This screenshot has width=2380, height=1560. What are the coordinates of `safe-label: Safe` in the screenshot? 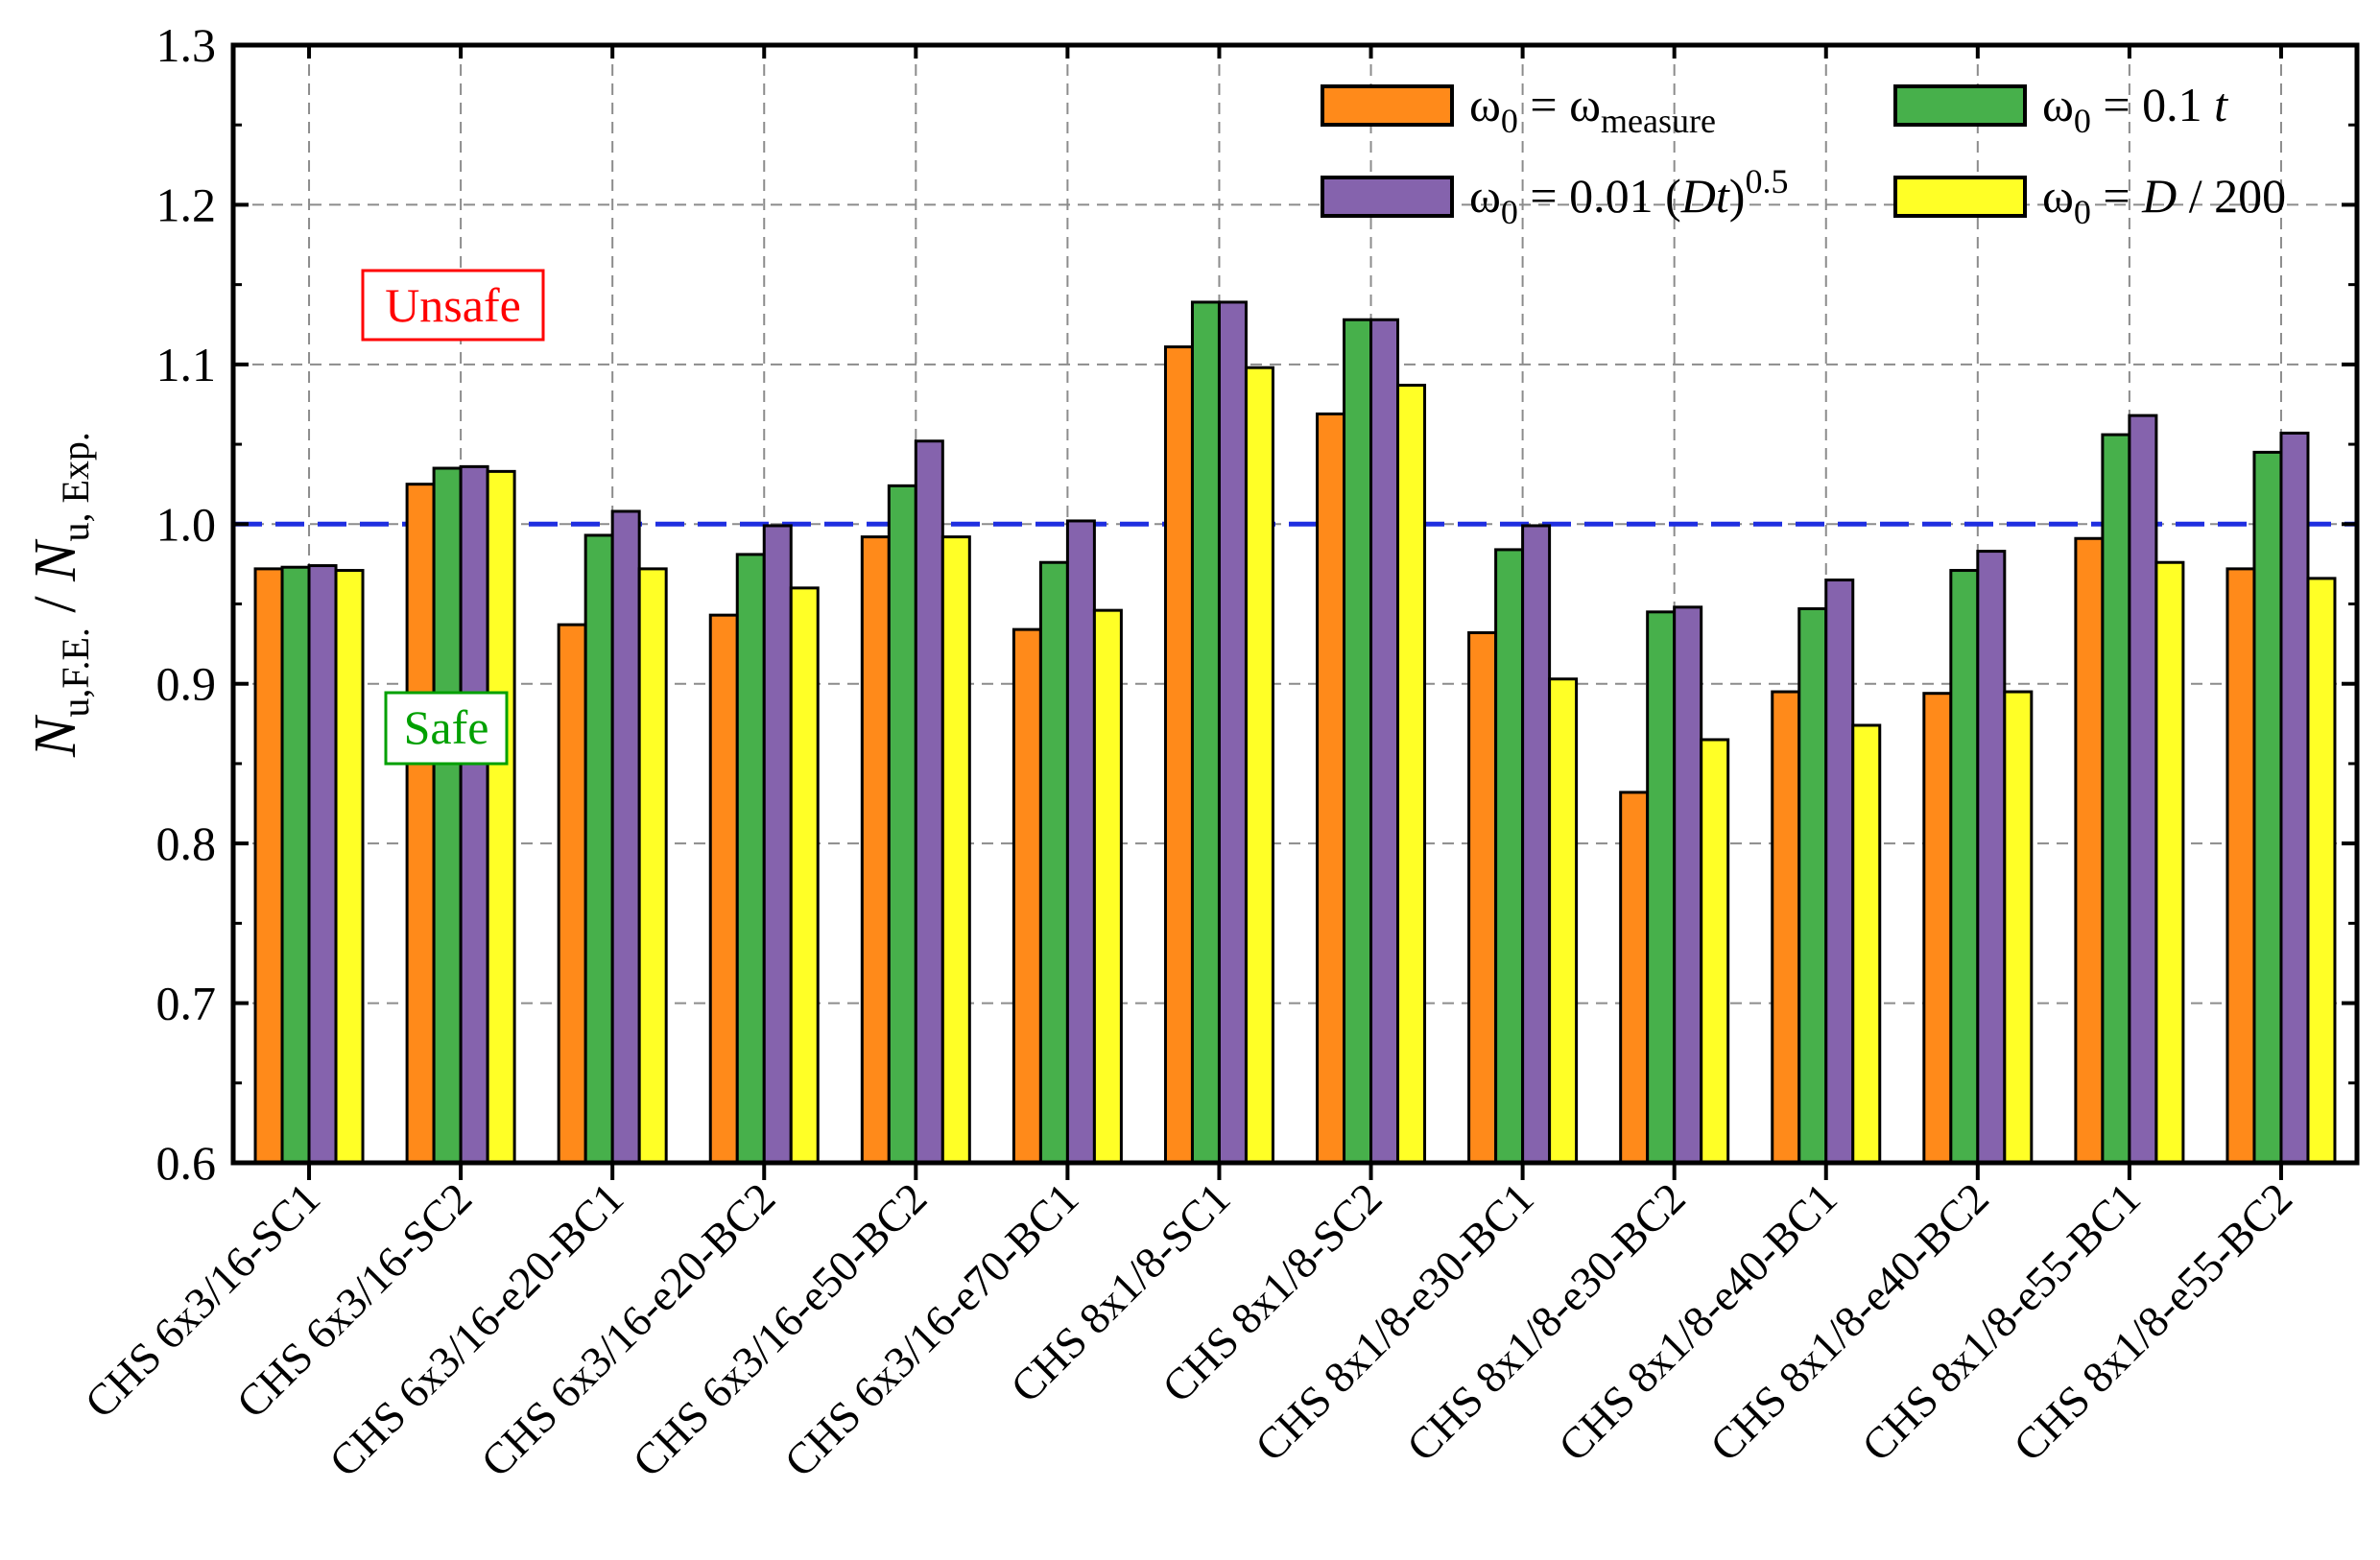 It's located at (447, 727).